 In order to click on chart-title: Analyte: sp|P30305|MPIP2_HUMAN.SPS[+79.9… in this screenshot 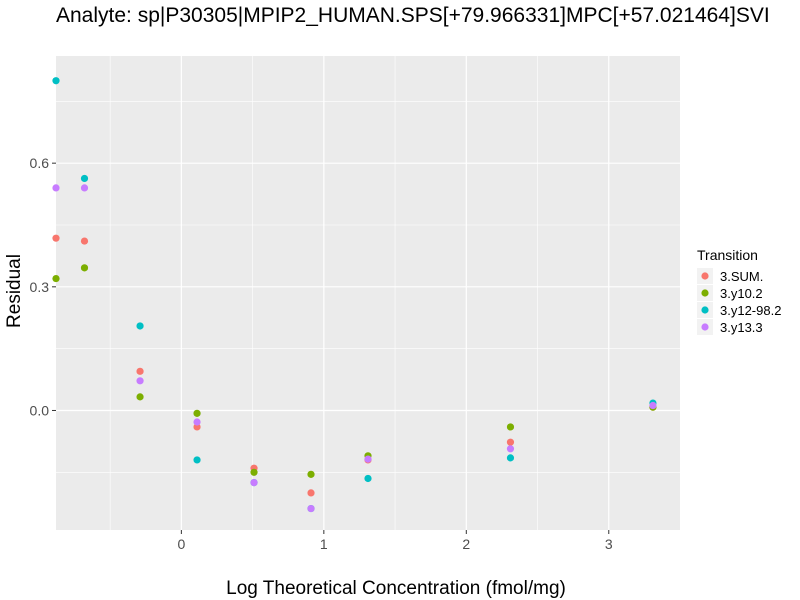, I will do `click(413, 15)`.